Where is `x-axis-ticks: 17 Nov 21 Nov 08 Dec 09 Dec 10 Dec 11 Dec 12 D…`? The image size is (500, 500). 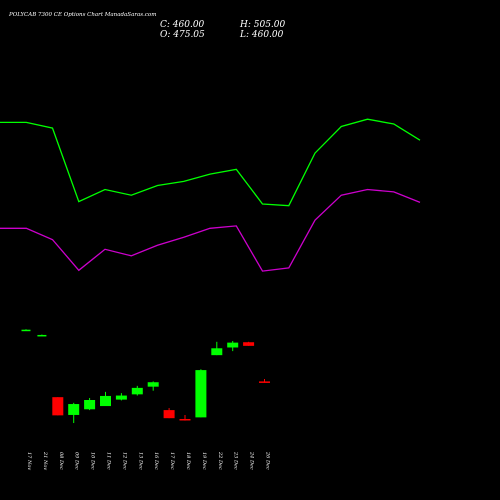 x-axis-ticks: 17 Nov 21 Nov 08 Dec 09 Dec 10 Dec 11 Dec 12 D… is located at coordinates (148, 460).